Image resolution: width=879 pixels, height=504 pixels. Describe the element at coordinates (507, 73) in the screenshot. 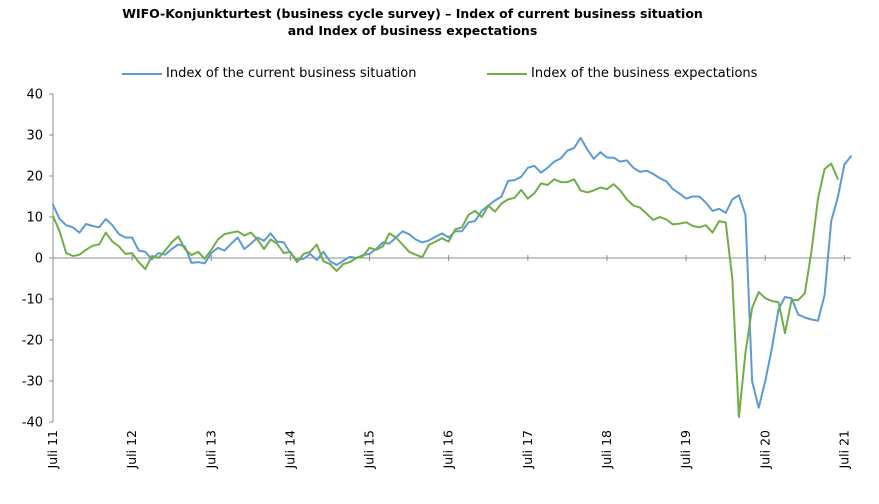

I see `legend-swatch-expectations` at that location.